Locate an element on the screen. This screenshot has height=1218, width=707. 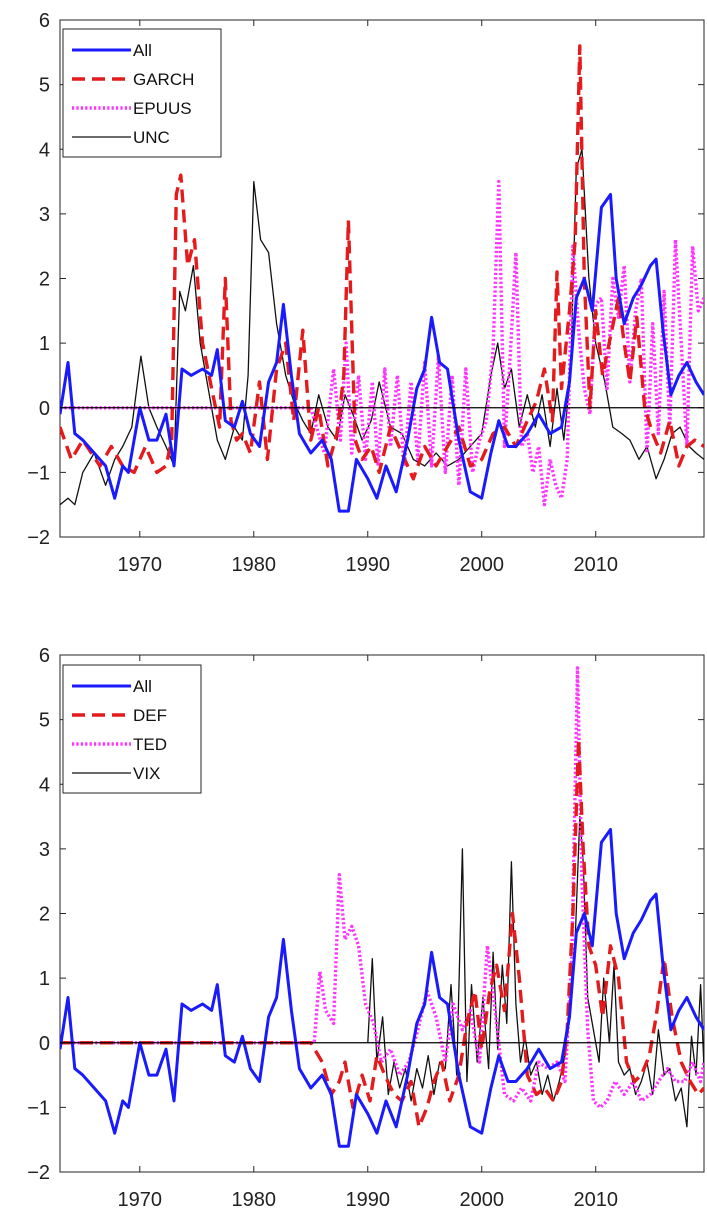
legend-label-ted: TED is located at coordinates (150, 744).